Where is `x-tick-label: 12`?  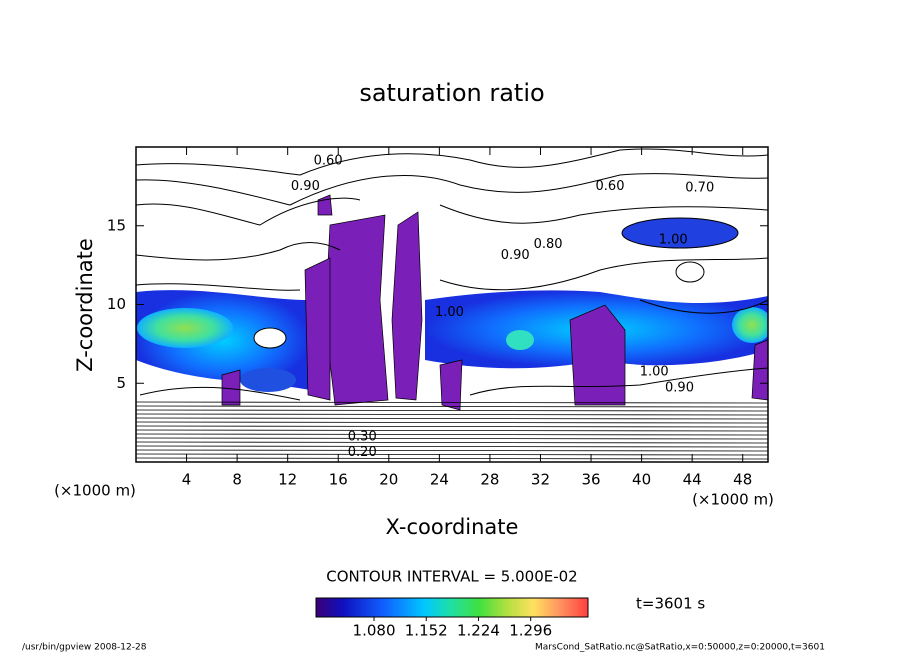 x-tick-label: 12 is located at coordinates (287, 480).